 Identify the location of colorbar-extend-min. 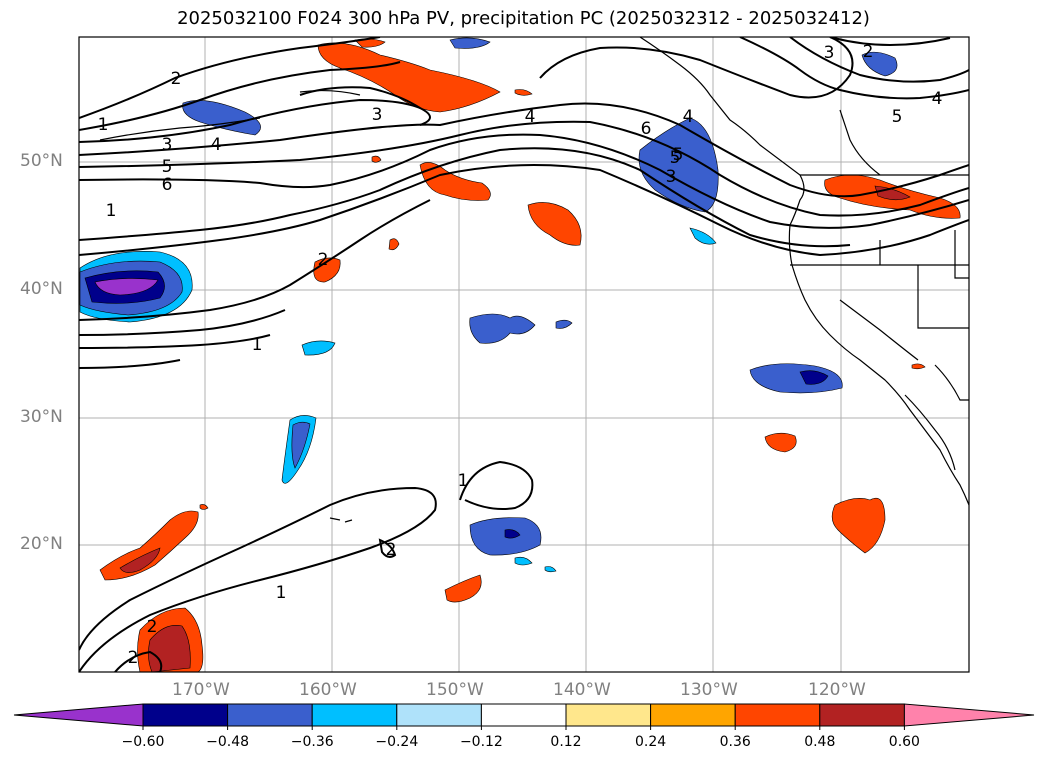
(78, 715).